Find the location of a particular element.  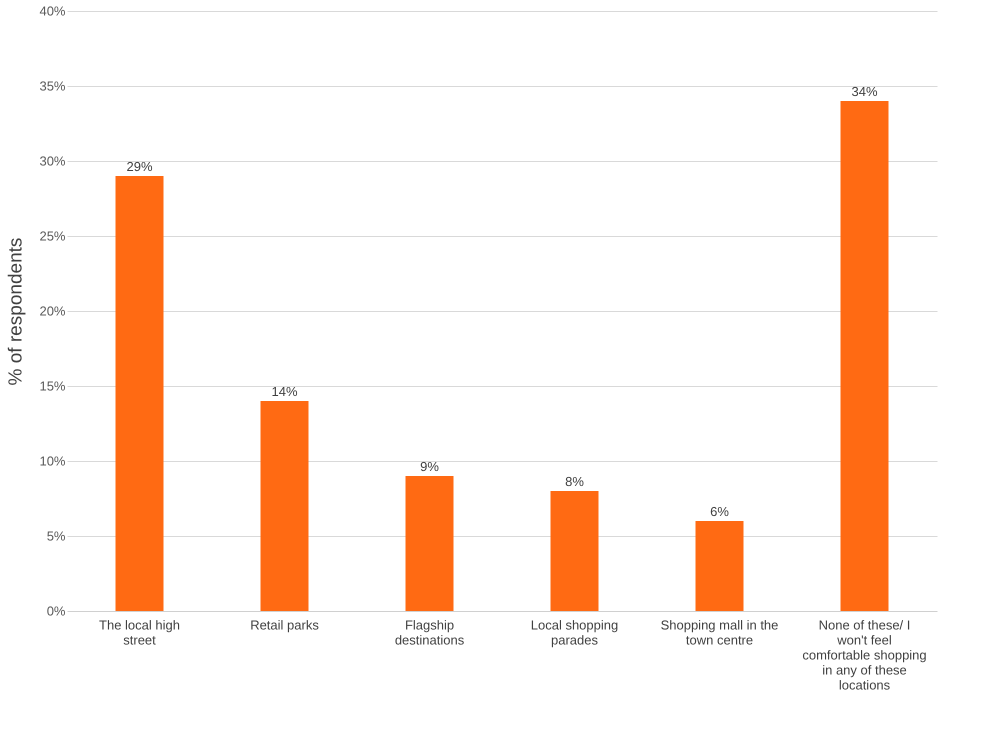

data-label: 8% is located at coordinates (574, 481).